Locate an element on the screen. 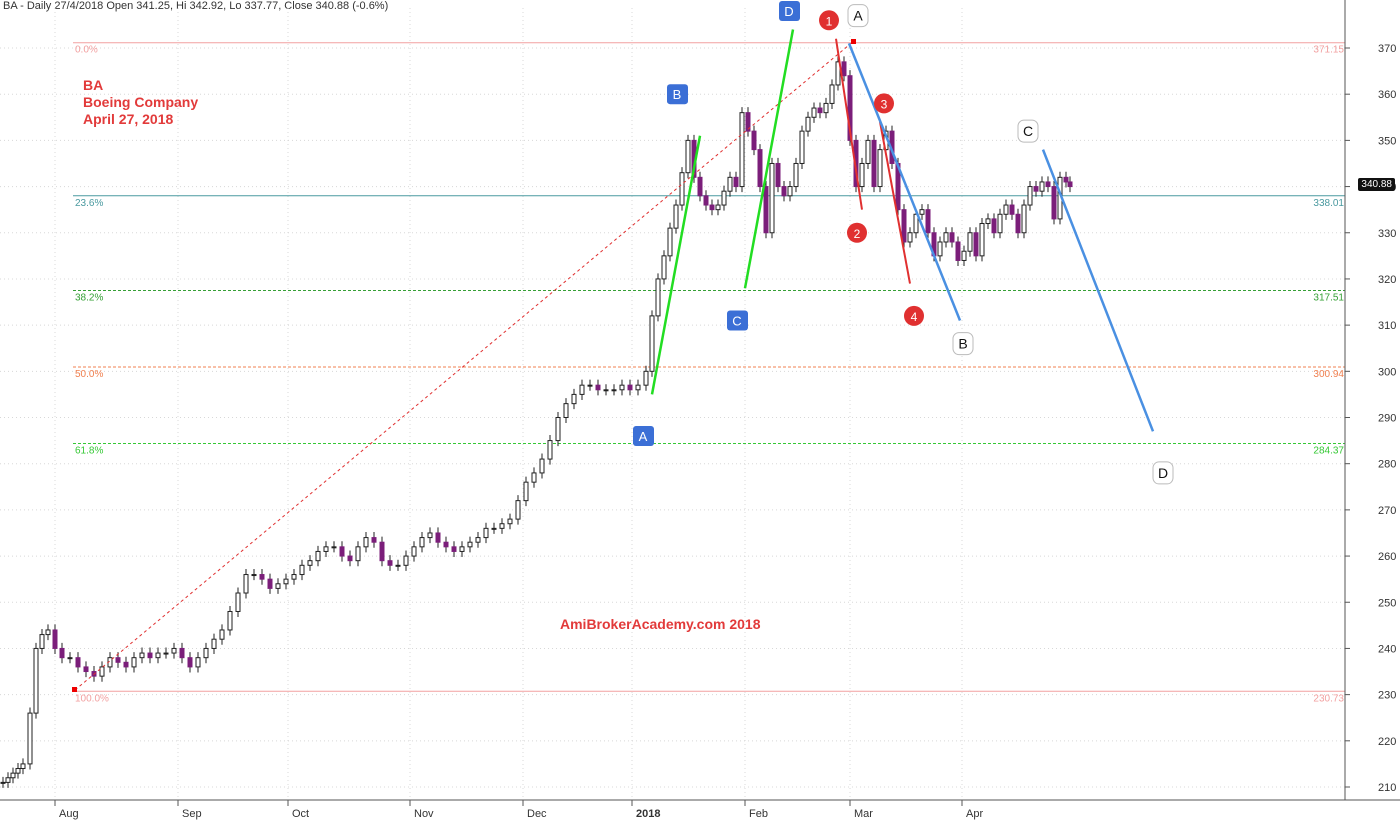 The height and width of the screenshot is (821, 1400). x-tick-label: Feb is located at coordinates (758, 814).